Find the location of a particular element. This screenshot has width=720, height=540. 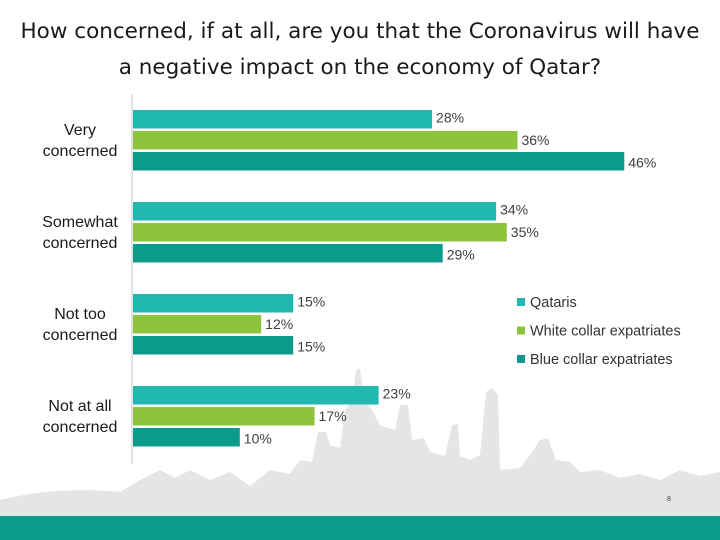

bar-not-too-concerned-blue-collar-expatriates is located at coordinates (213, 345).